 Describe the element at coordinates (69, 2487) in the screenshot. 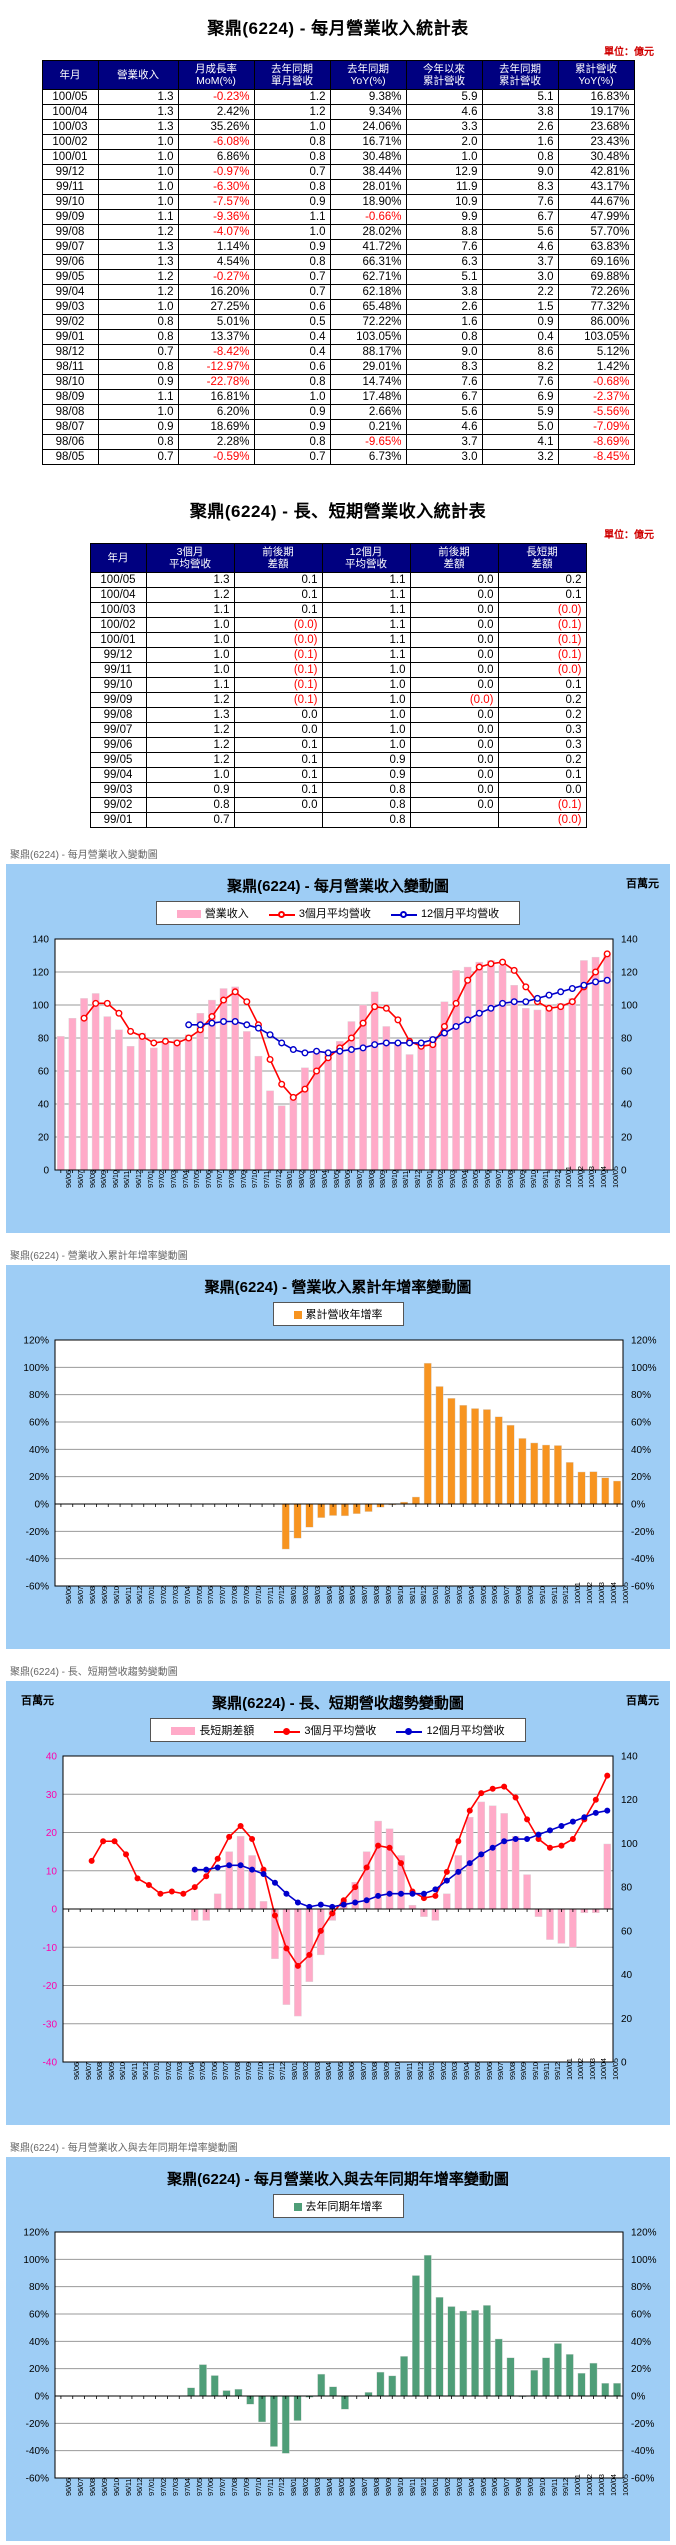

I see `x-axis-tick-label: 96/06` at that location.